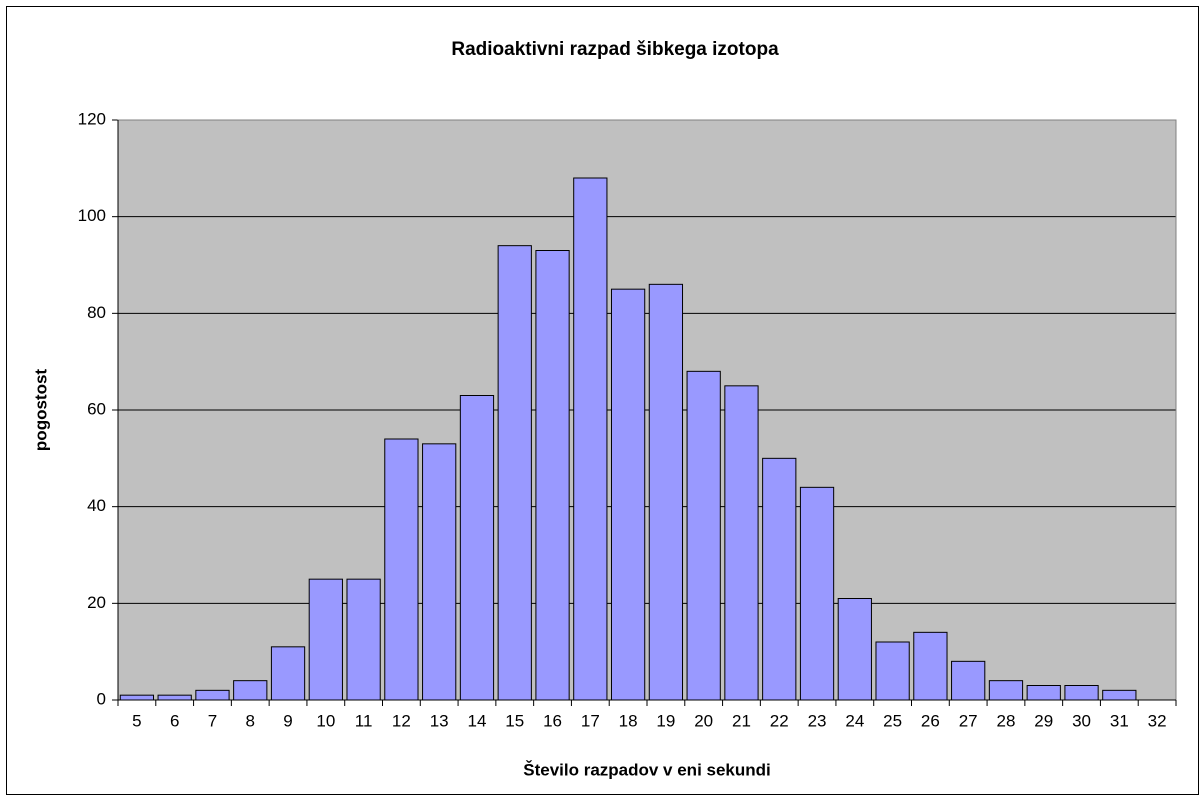  What do you see at coordinates (1081, 720) in the screenshot?
I see `x-tick-label: 30` at bounding box center [1081, 720].